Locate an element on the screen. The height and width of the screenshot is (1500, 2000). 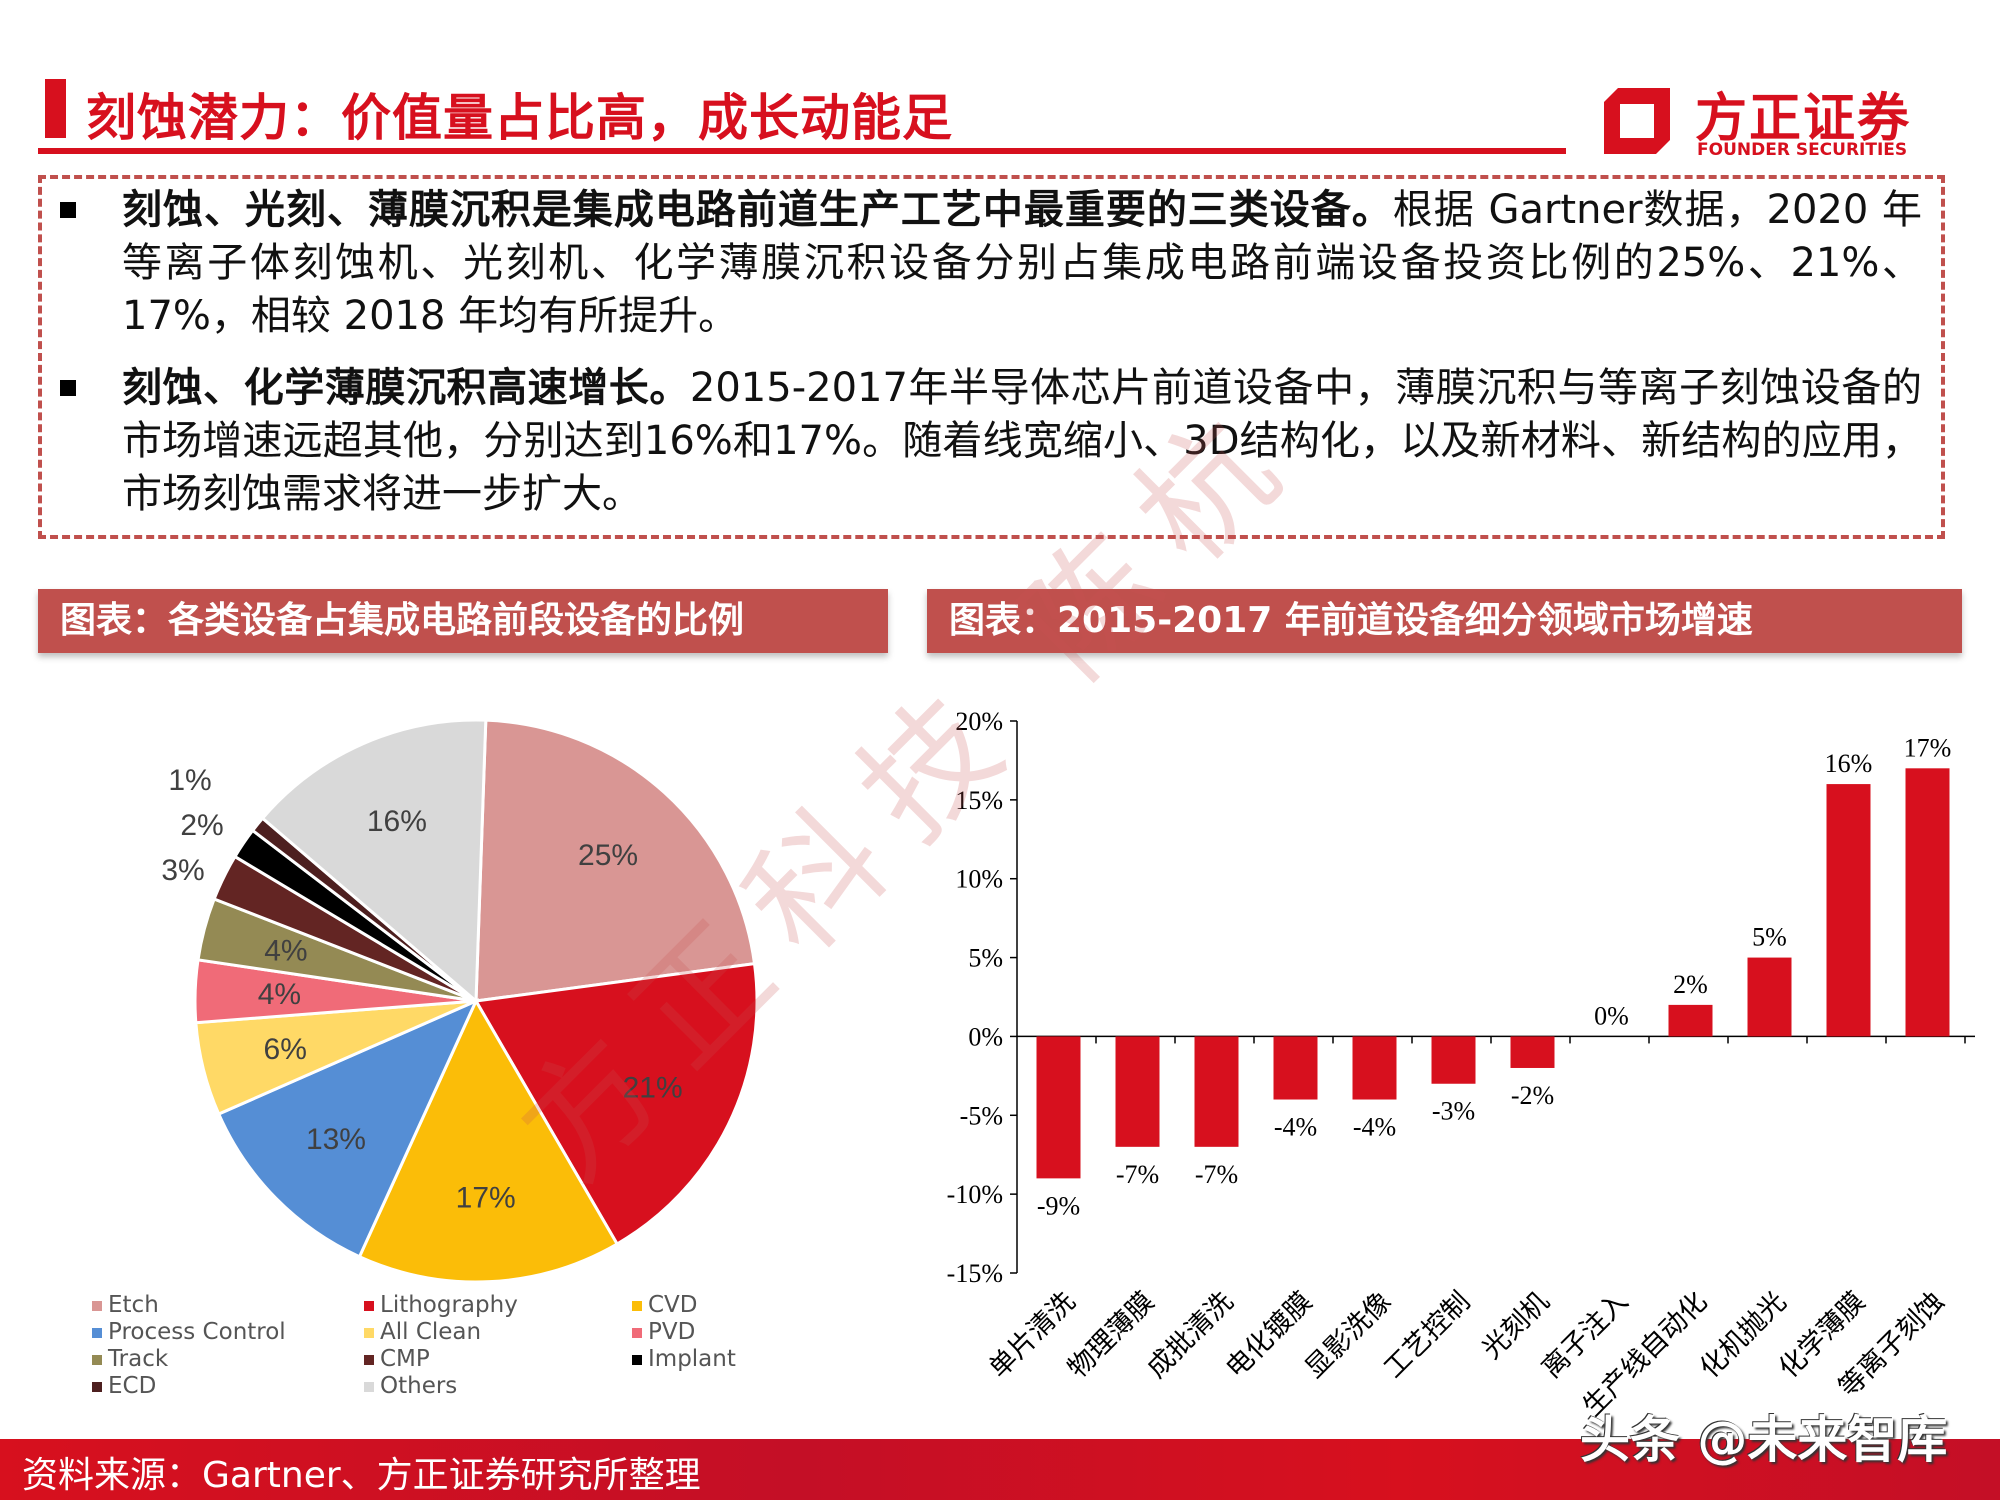
bar-data-label: 0% is located at coordinates (1611, 1015).